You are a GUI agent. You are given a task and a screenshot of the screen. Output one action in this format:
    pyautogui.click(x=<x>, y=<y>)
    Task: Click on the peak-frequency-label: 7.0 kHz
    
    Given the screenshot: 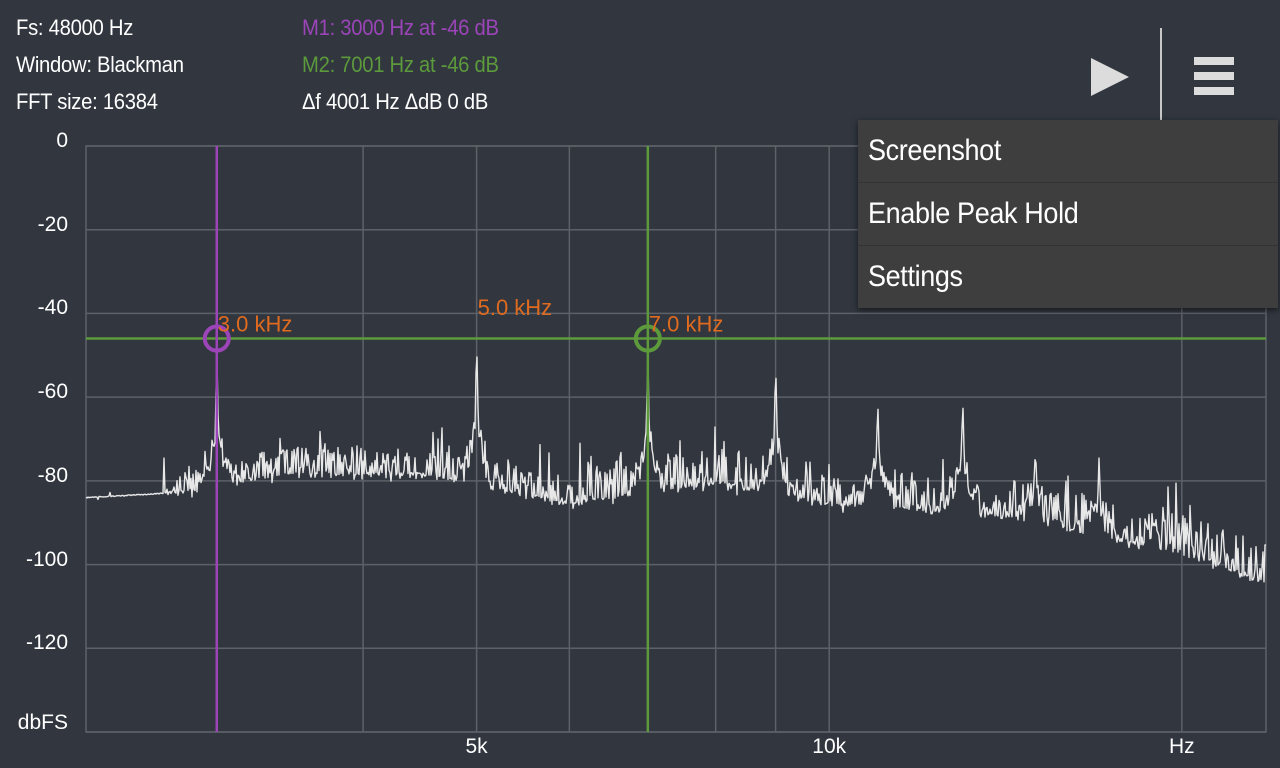 What is the action you would take?
    pyautogui.click(x=686, y=324)
    